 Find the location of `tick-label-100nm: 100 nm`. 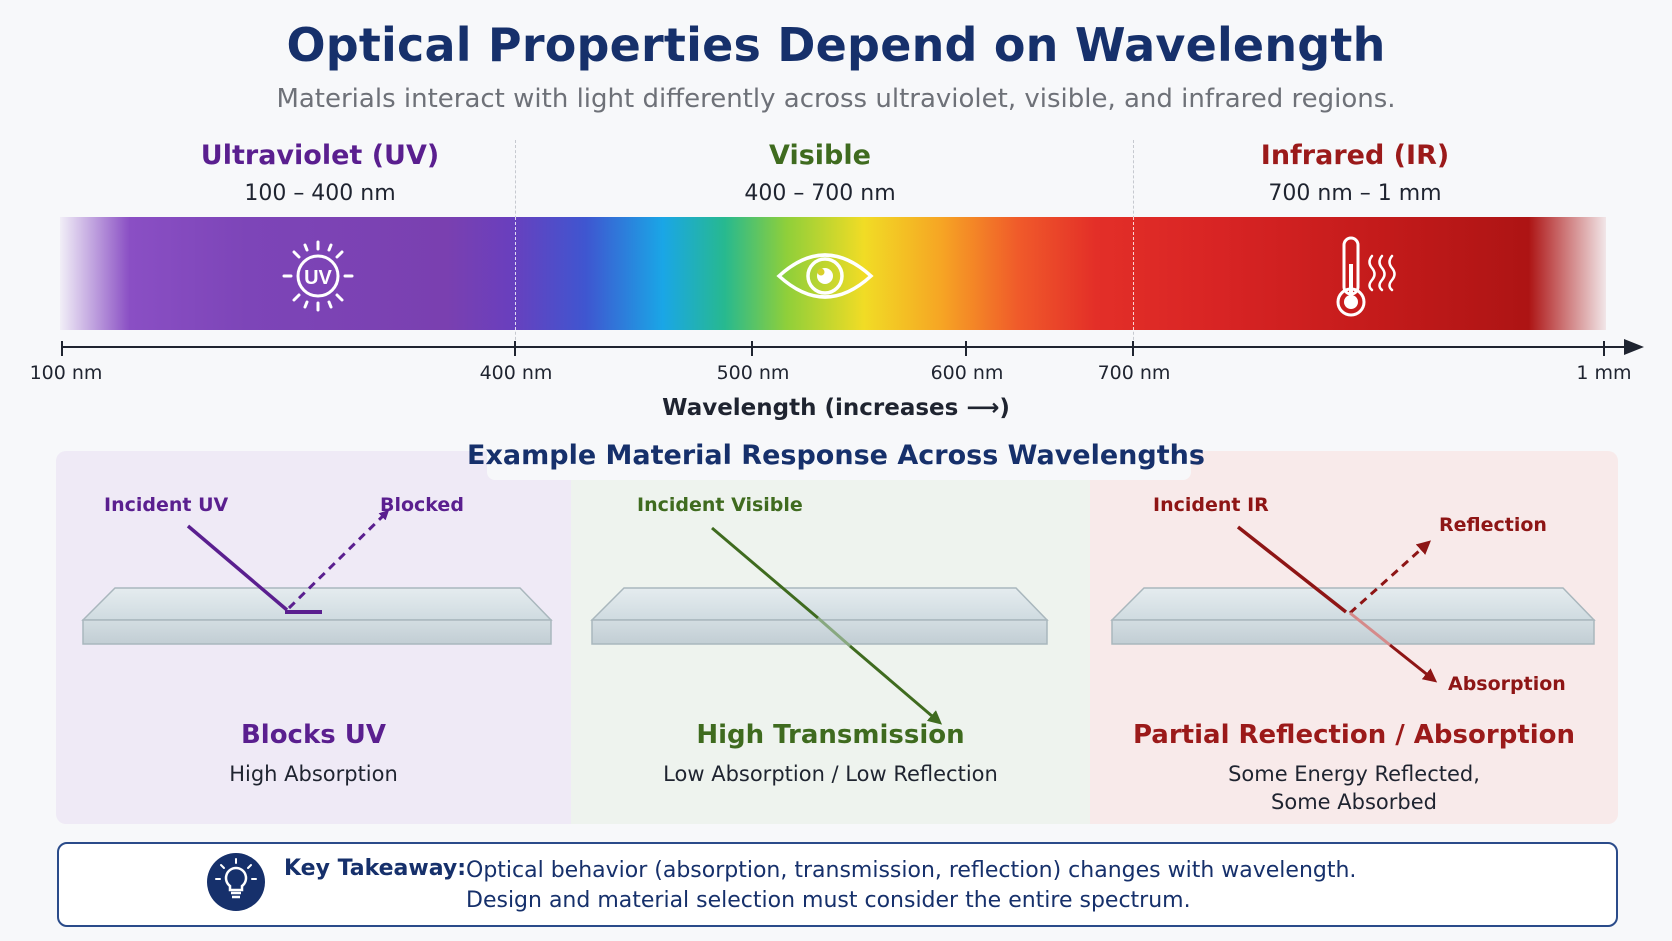

tick-label-100nm: 100 nm is located at coordinates (66, 373).